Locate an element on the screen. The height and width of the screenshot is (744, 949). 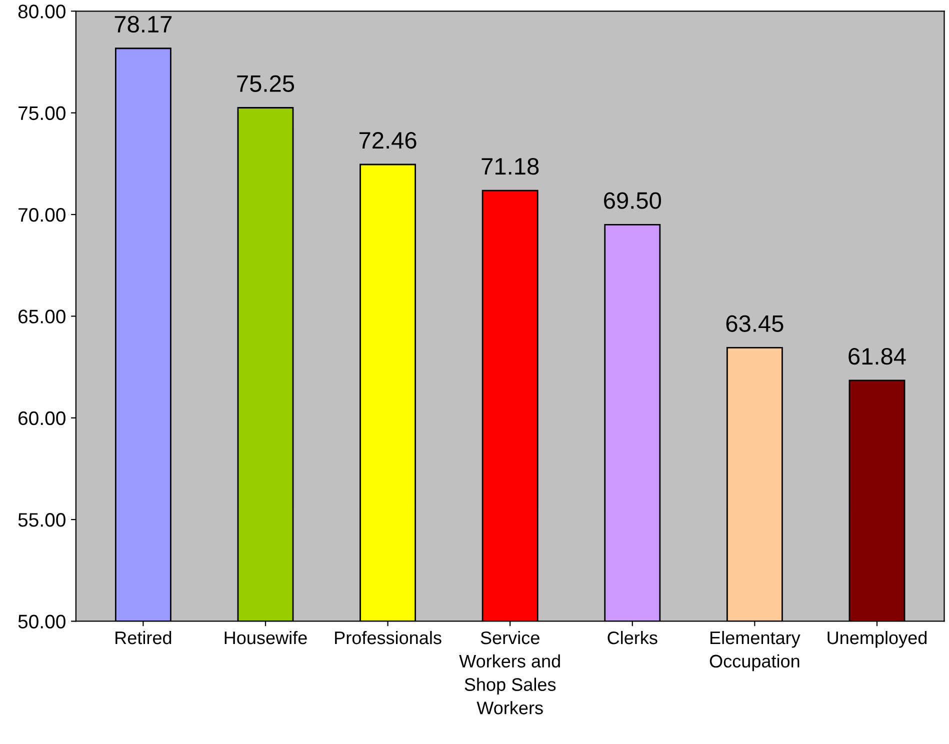
y-tick-label: 50.00 is located at coordinates (42, 621).